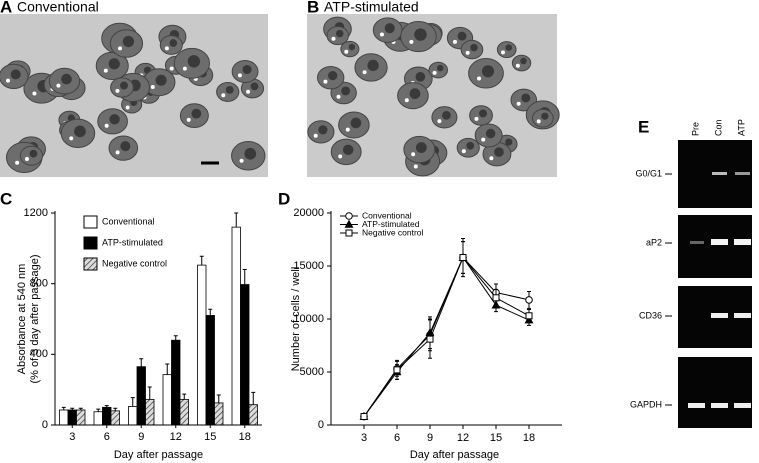  I want to click on x-tick-label: 9, so click(430, 438).